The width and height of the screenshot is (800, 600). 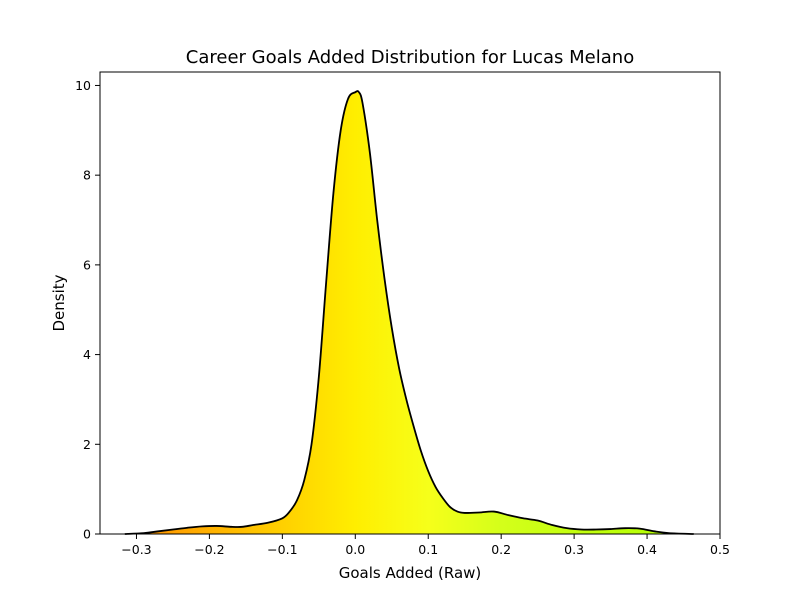 I want to click on y-tick-label: 10, so click(x=83, y=85).